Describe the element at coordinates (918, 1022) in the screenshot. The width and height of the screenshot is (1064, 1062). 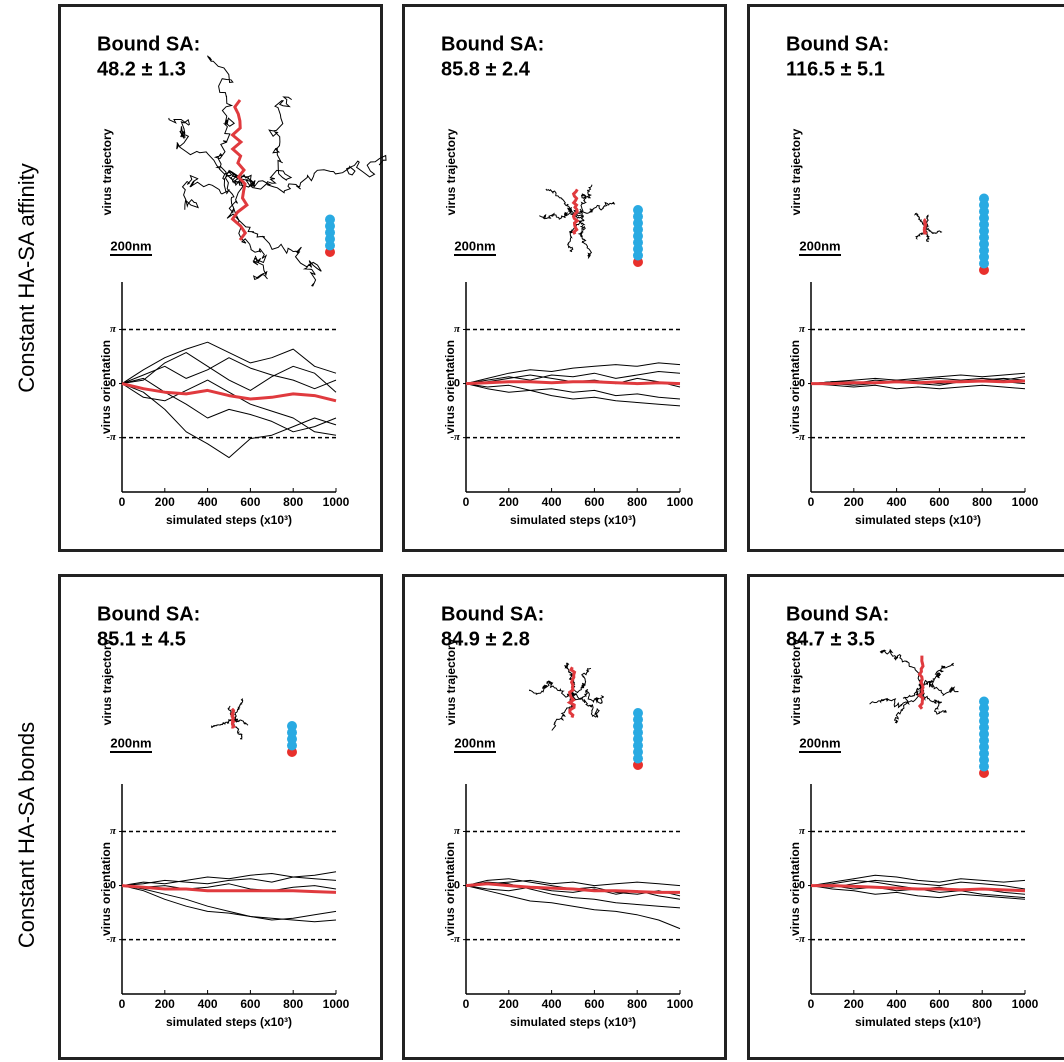
I see `x-axis-label: simulated steps (x10³)` at that location.